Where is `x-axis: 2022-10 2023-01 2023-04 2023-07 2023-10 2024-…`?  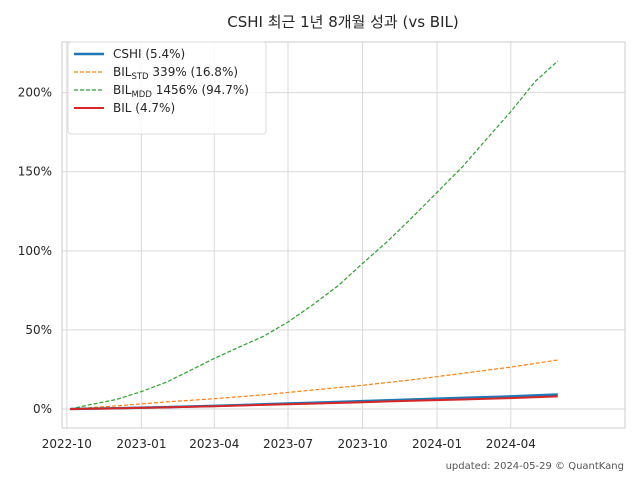 x-axis: 2022-10 2023-01 2023-04 2023-07 2023-10 2024-… is located at coordinates (289, 444).